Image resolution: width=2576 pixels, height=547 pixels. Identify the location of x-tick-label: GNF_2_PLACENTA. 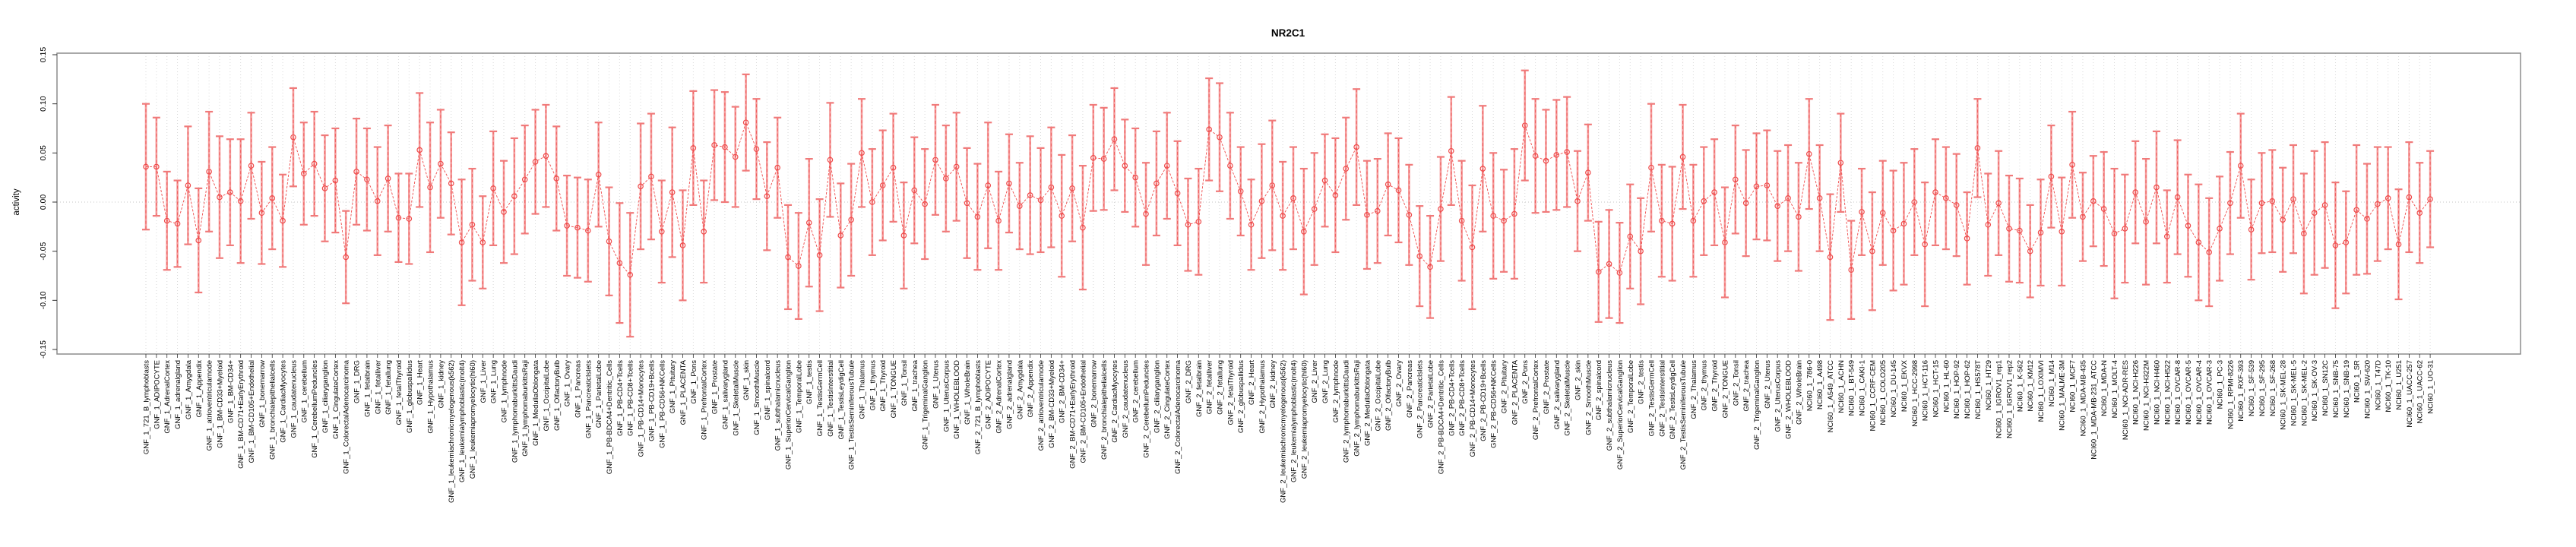
(1515, 392).